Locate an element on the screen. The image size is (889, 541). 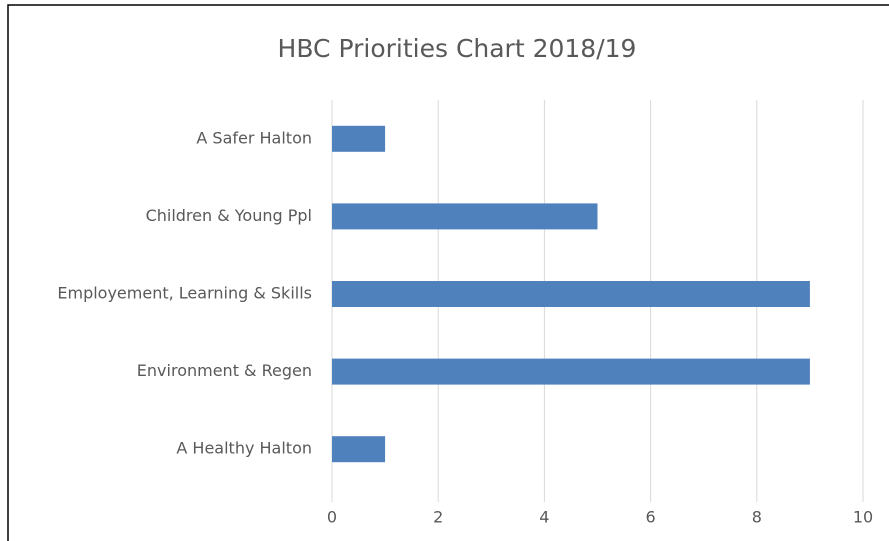
y-tick-label: A Safer Halton is located at coordinates (254, 137).